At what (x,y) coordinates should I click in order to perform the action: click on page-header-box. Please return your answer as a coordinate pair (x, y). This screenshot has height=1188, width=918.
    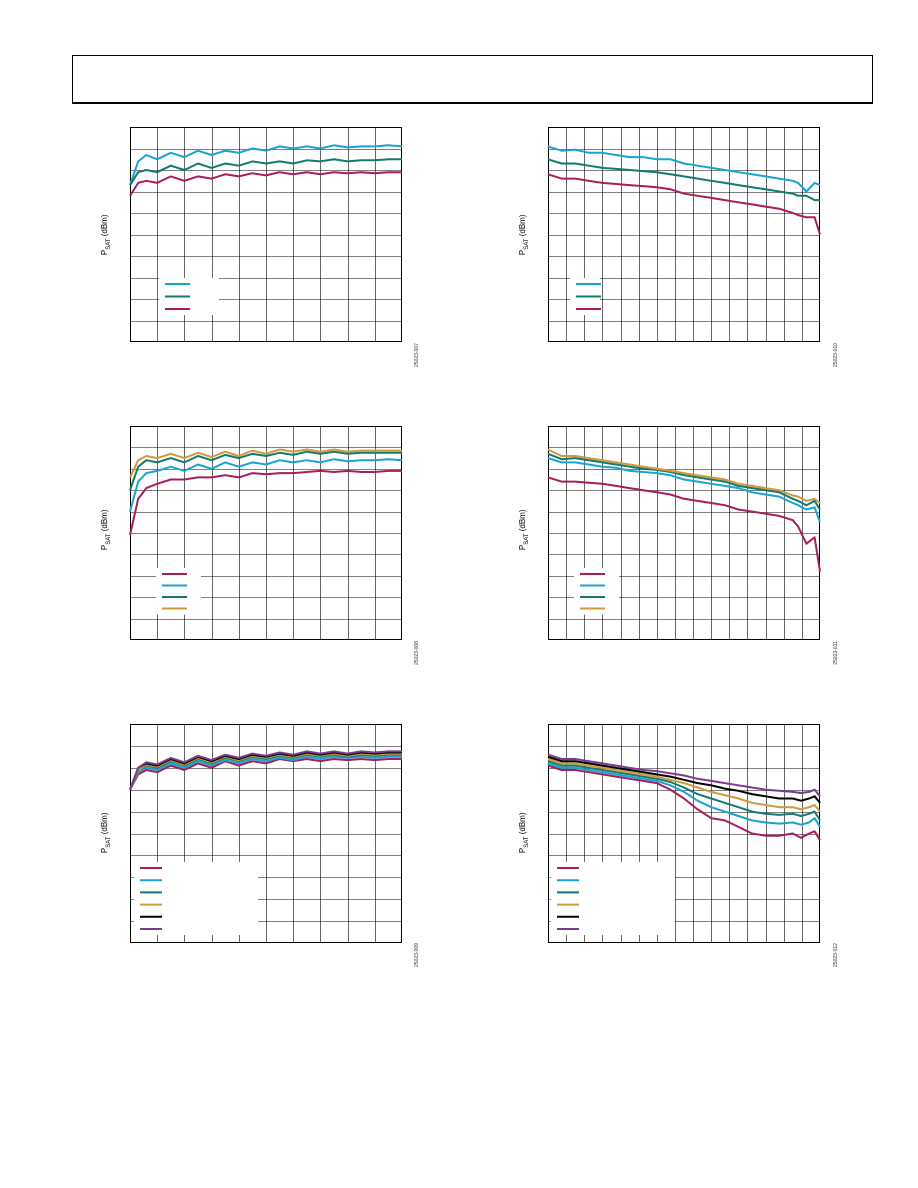
    Looking at the image, I should click on (472, 79).